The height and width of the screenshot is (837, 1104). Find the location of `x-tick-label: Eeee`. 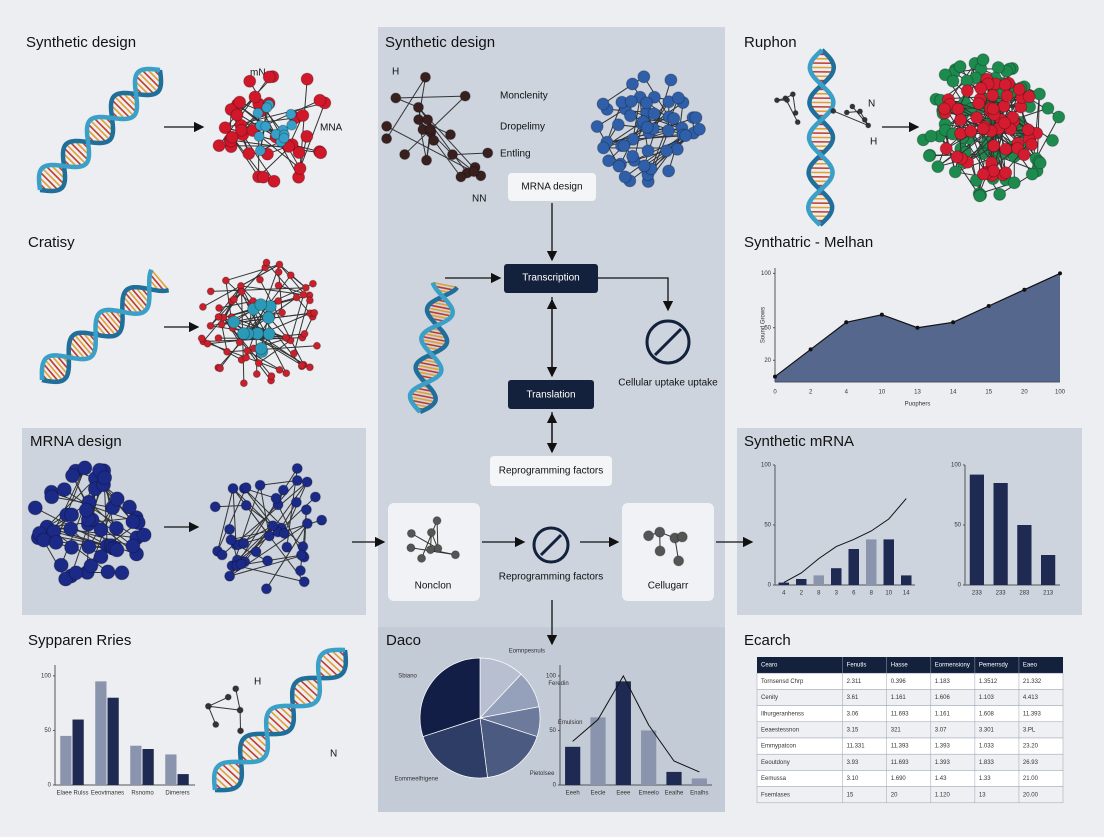

x-tick-label: Eeee is located at coordinates (623, 794).